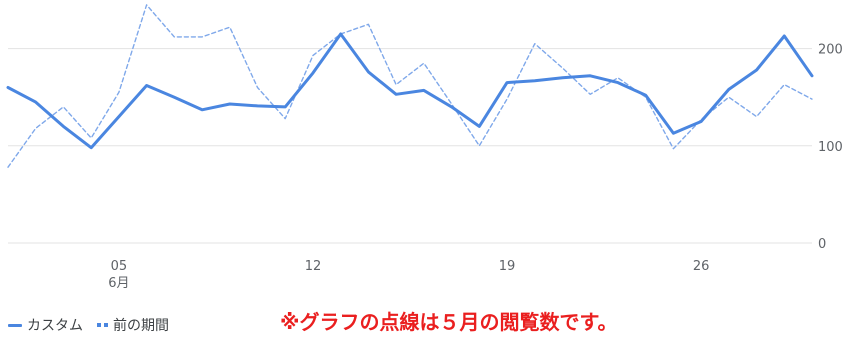 The height and width of the screenshot is (347, 852). I want to click on legend: カスタム 前の期間, so click(88, 325).